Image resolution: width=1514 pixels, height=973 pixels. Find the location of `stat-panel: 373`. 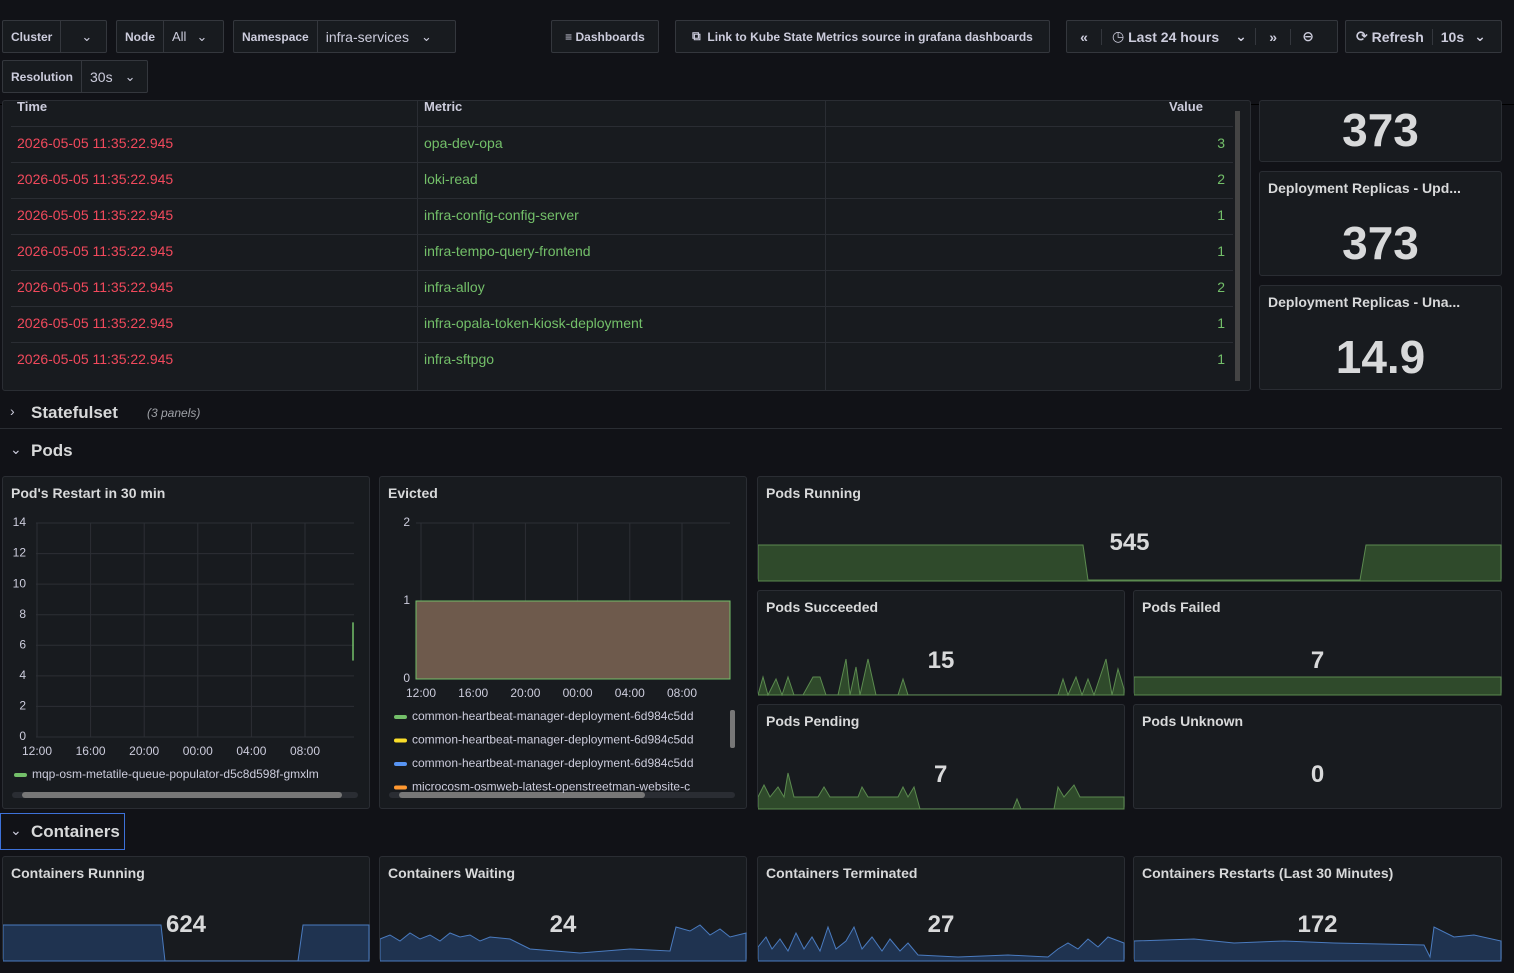

stat-panel: 373 is located at coordinates (1380, 131).